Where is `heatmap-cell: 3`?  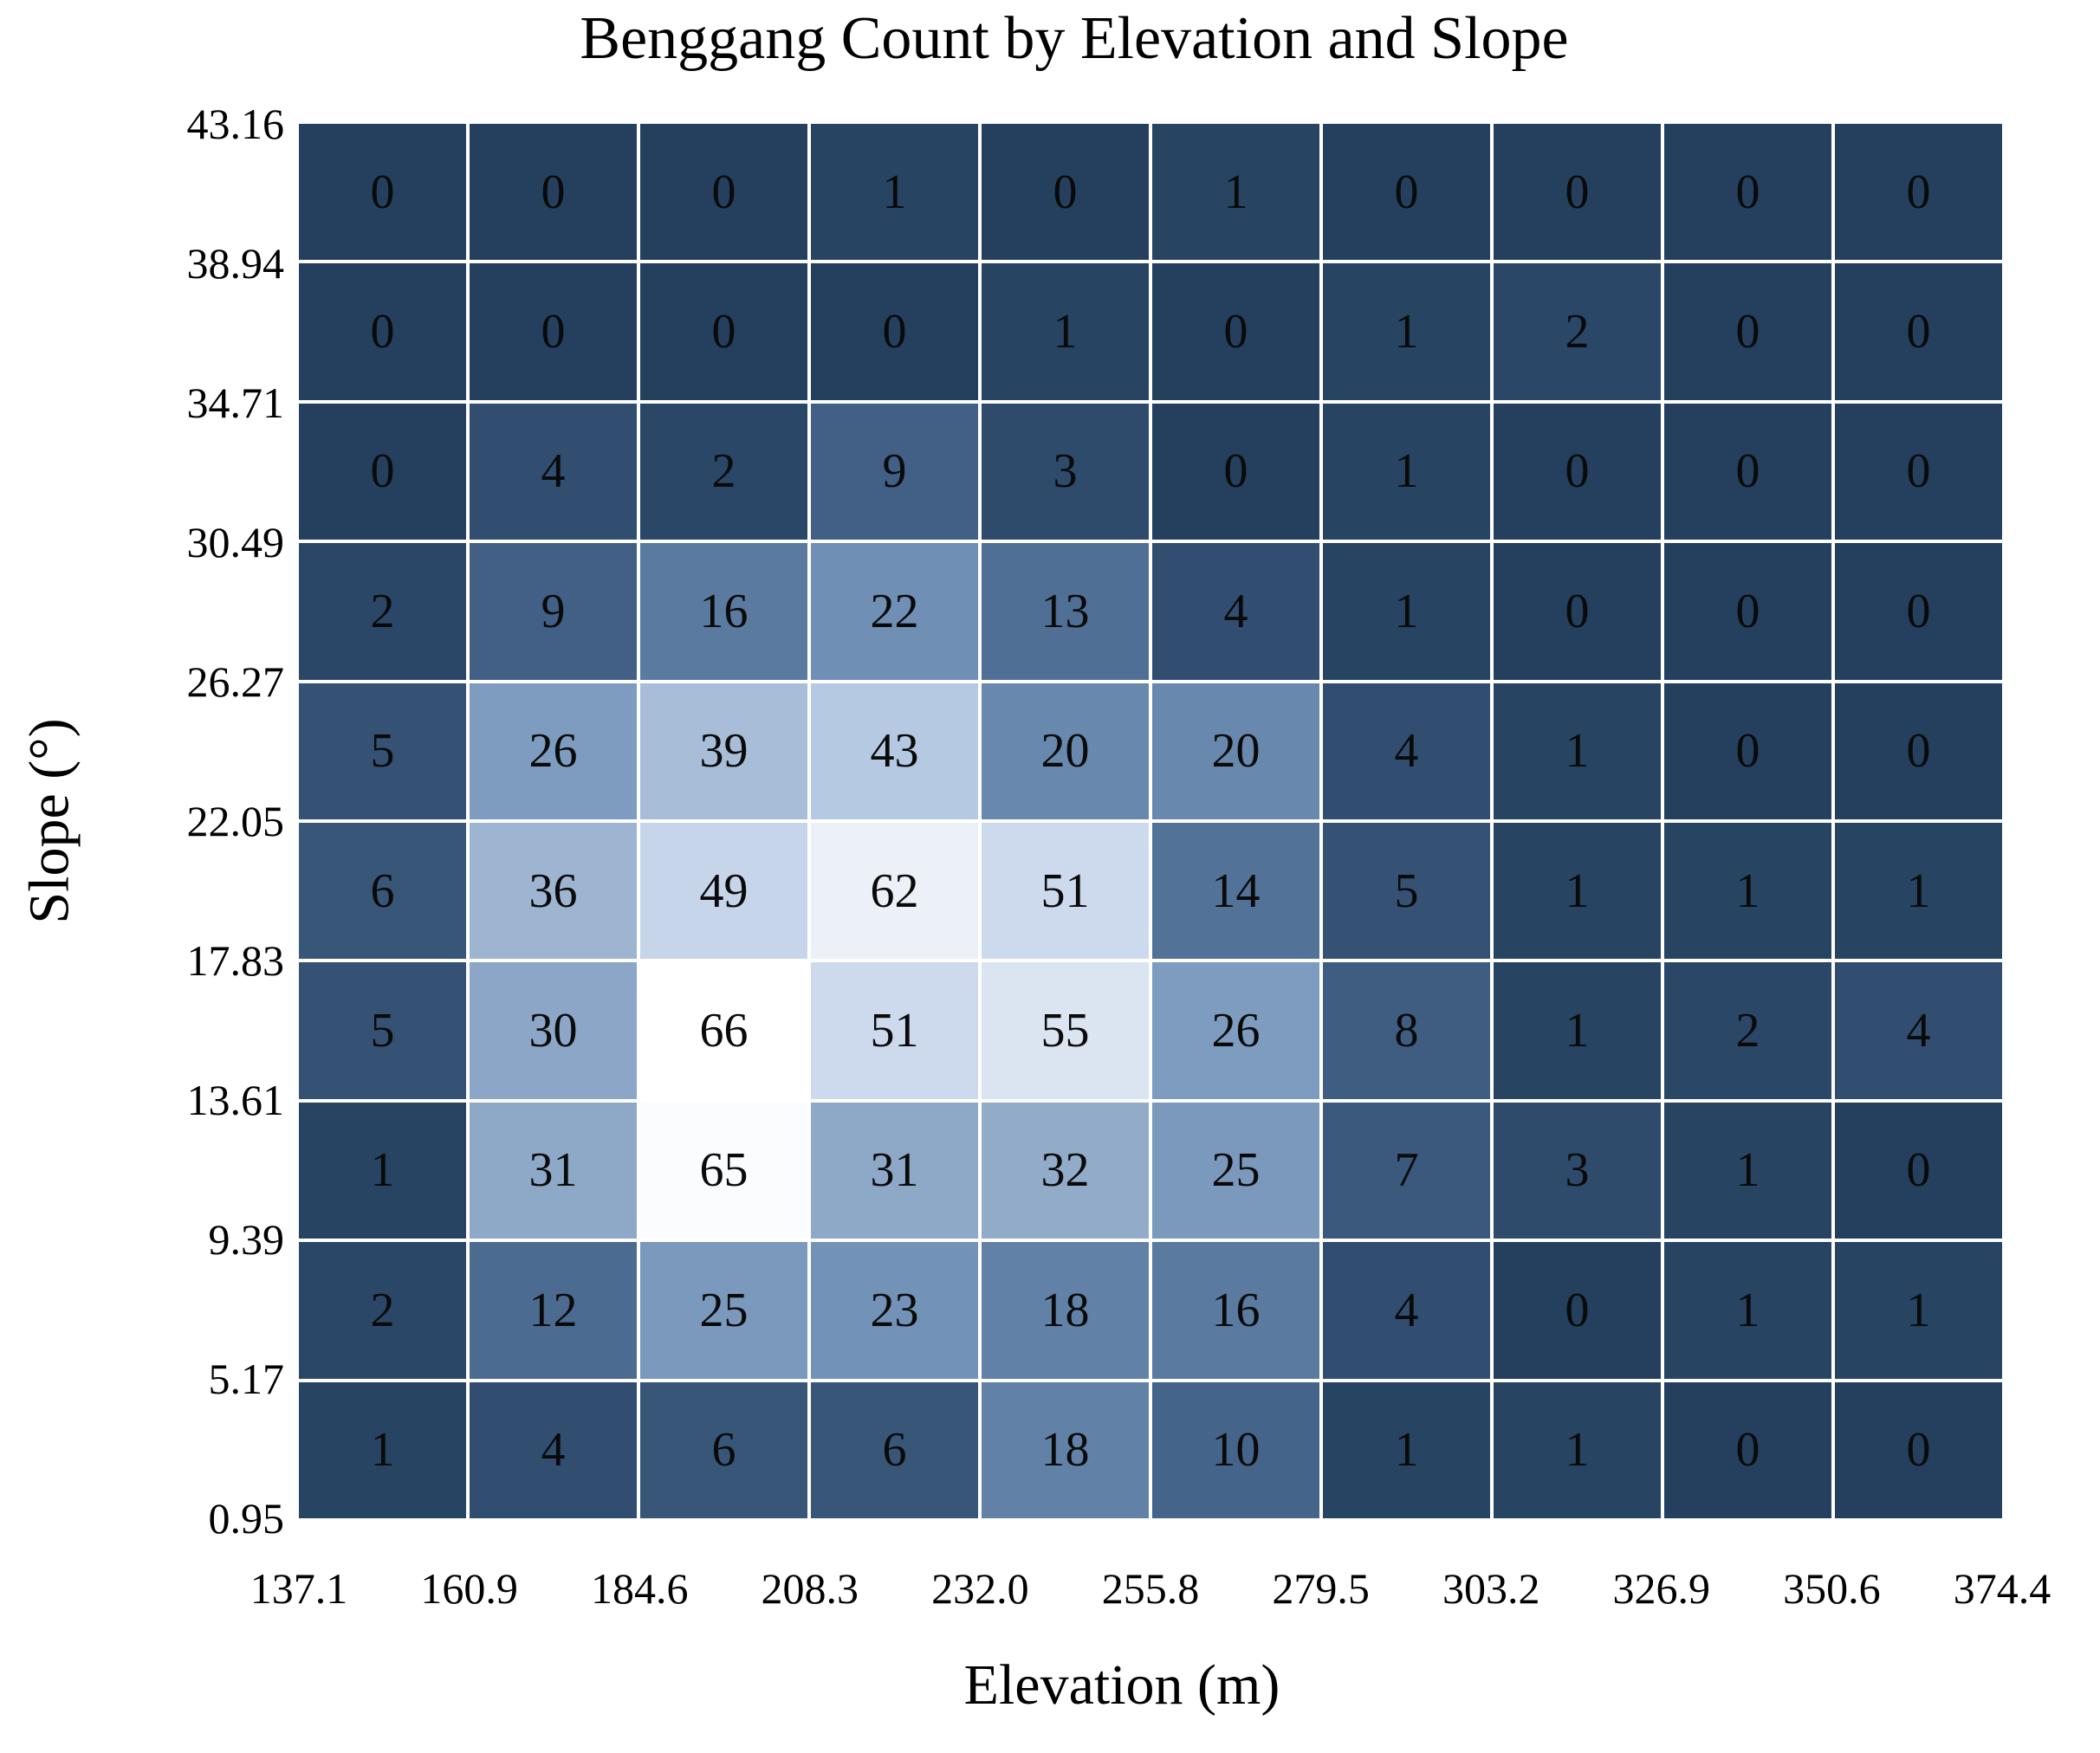
heatmap-cell: 3 is located at coordinates (1065, 472).